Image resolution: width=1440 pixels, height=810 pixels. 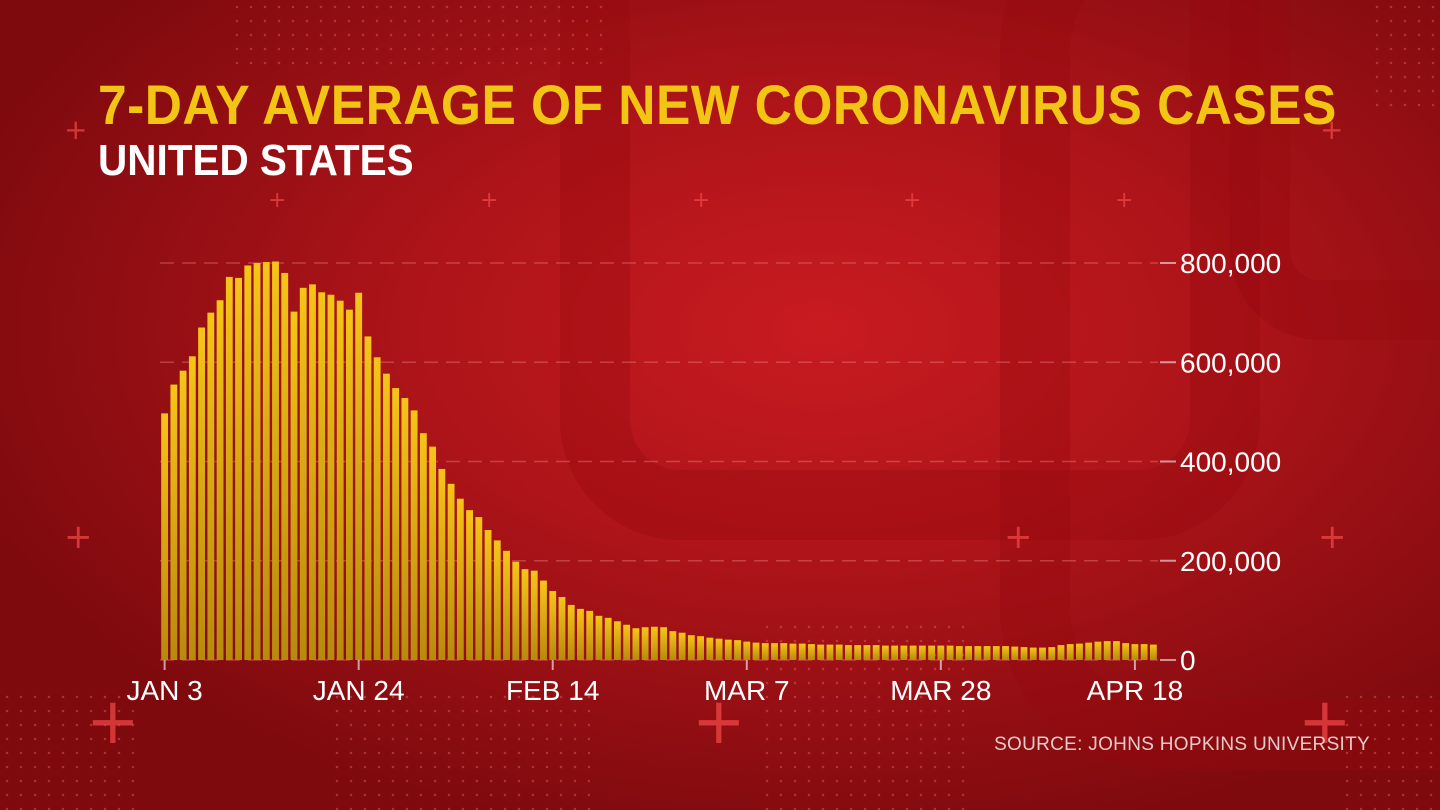 What do you see at coordinates (1230, 362) in the screenshot?
I see `y-tick-label: 600,000` at bounding box center [1230, 362].